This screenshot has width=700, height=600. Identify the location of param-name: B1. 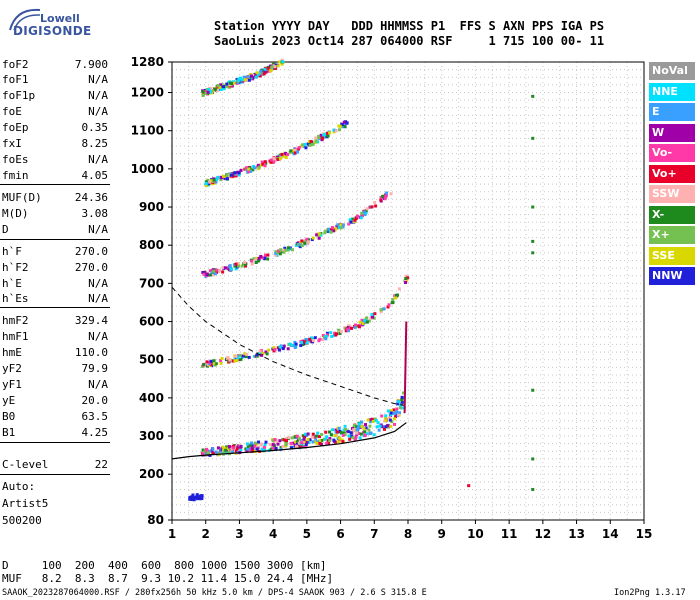
(9, 432).